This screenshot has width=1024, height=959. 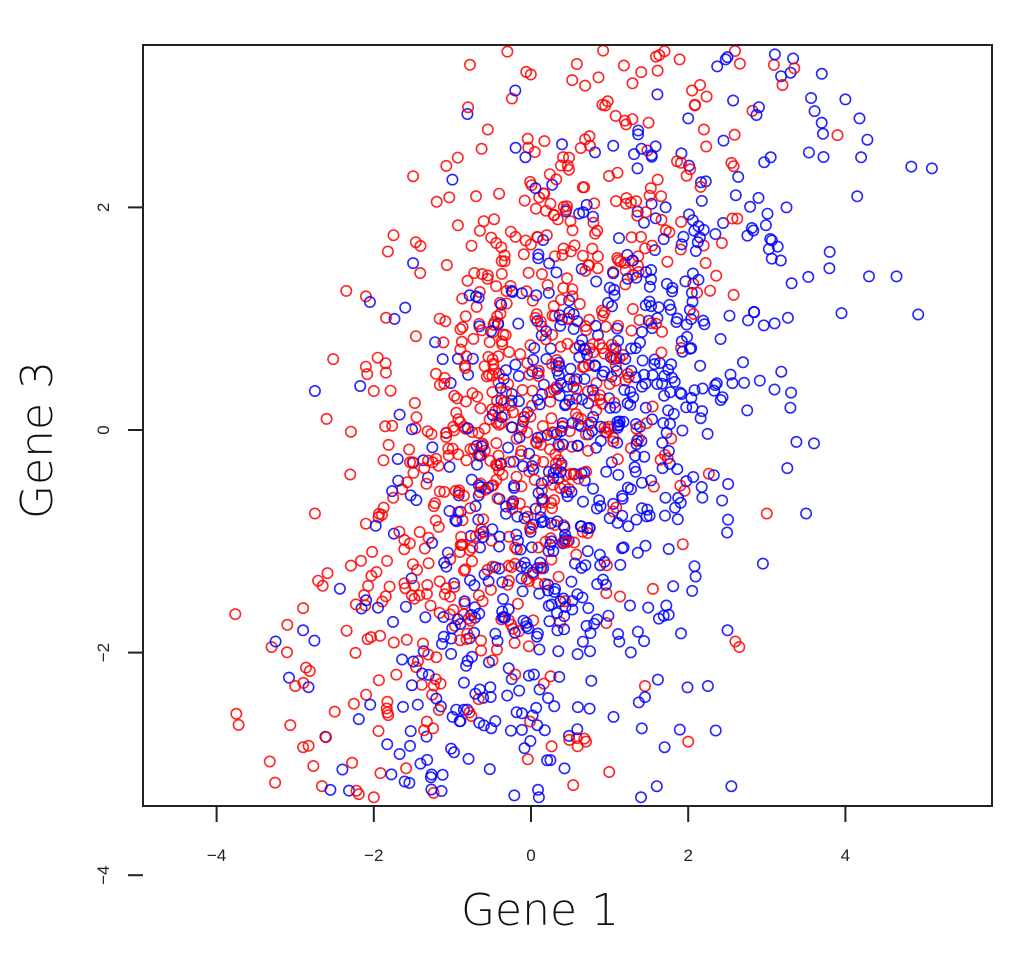 I want to click on x-tick-label: −4, so click(x=216, y=855).